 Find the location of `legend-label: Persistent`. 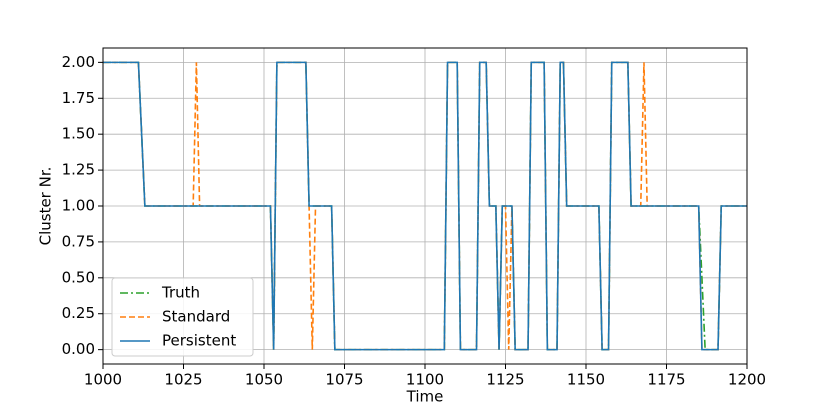

legend-label: Persistent is located at coordinates (199, 341).